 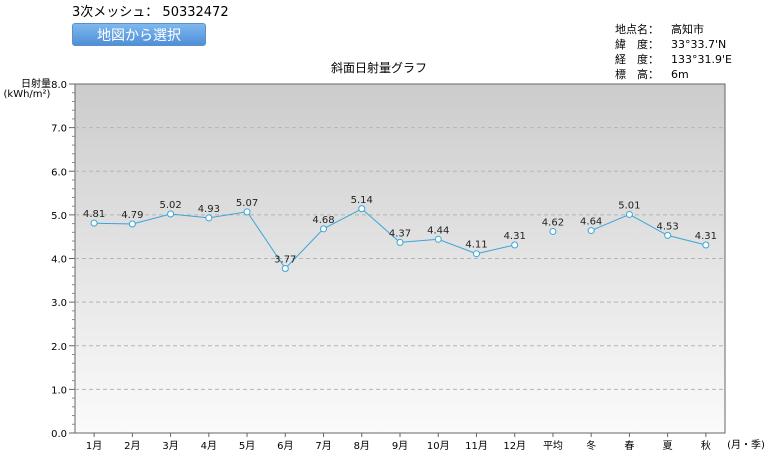 I want to click on x-tick-label: 10月, so click(x=438, y=446).